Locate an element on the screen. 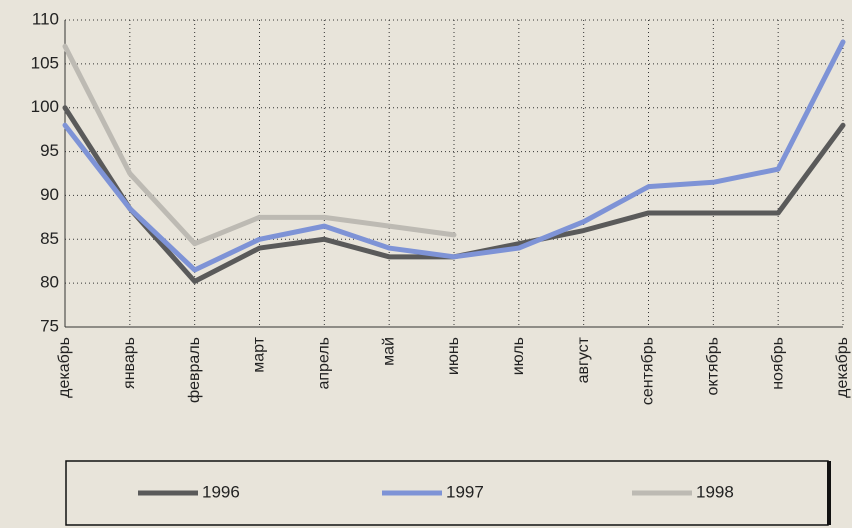 This screenshot has width=852, height=528. y-tick-label: 105 is located at coordinates (45, 62).